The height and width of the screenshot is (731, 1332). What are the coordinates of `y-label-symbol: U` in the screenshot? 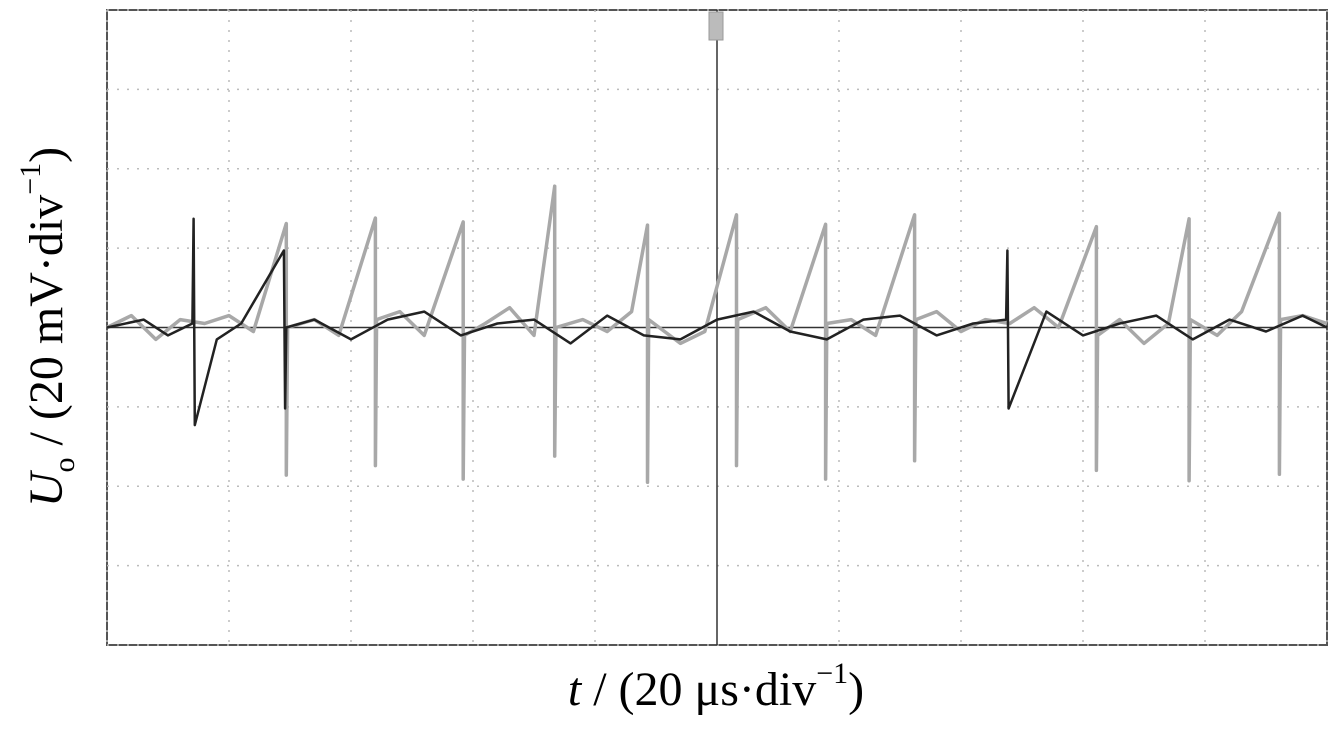 It's located at (46, 488).